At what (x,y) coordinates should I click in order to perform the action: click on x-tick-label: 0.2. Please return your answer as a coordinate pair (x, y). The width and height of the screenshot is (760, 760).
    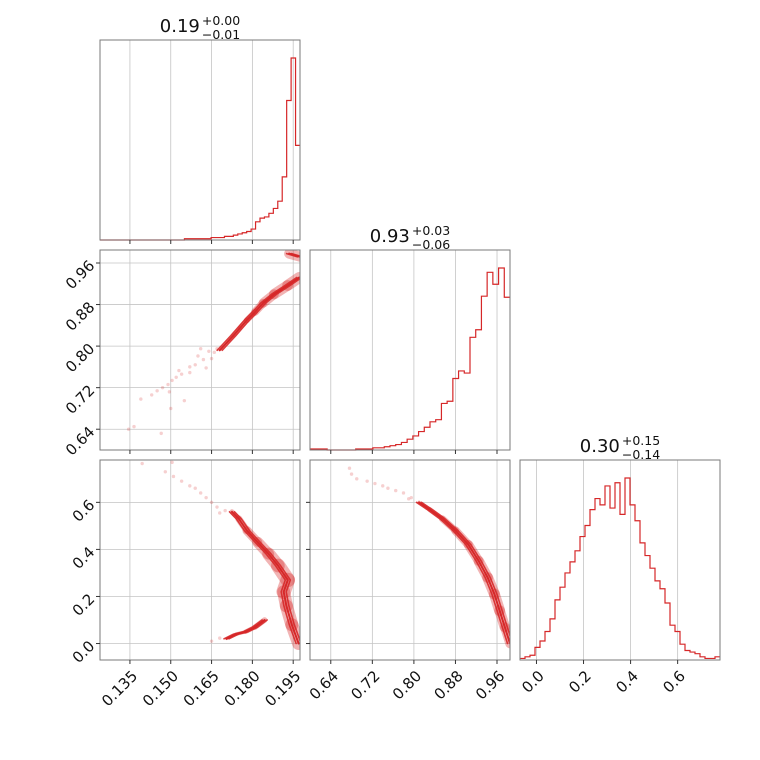
    Looking at the image, I should click on (580, 682).